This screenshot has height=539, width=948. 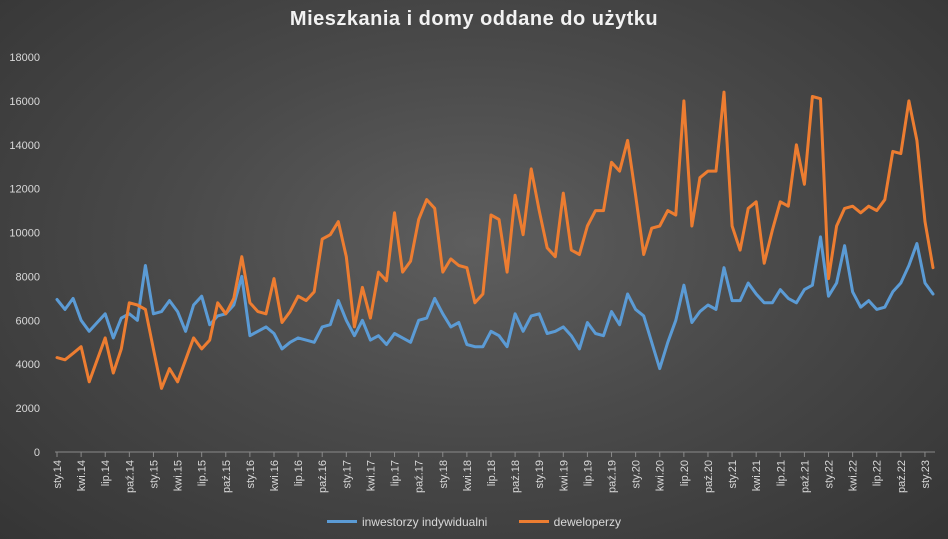 I want to click on legend-item-inwestorzy: inwestorzy indywidualni, so click(x=407, y=521).